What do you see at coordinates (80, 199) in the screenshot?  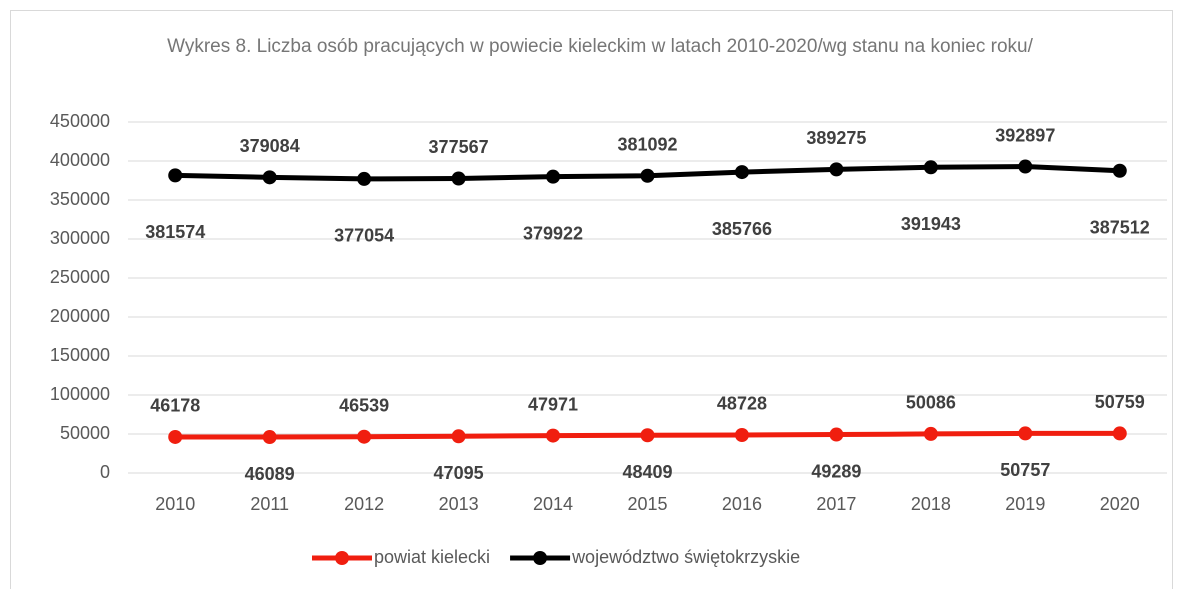 I see `y-tick-label: 350000` at bounding box center [80, 199].